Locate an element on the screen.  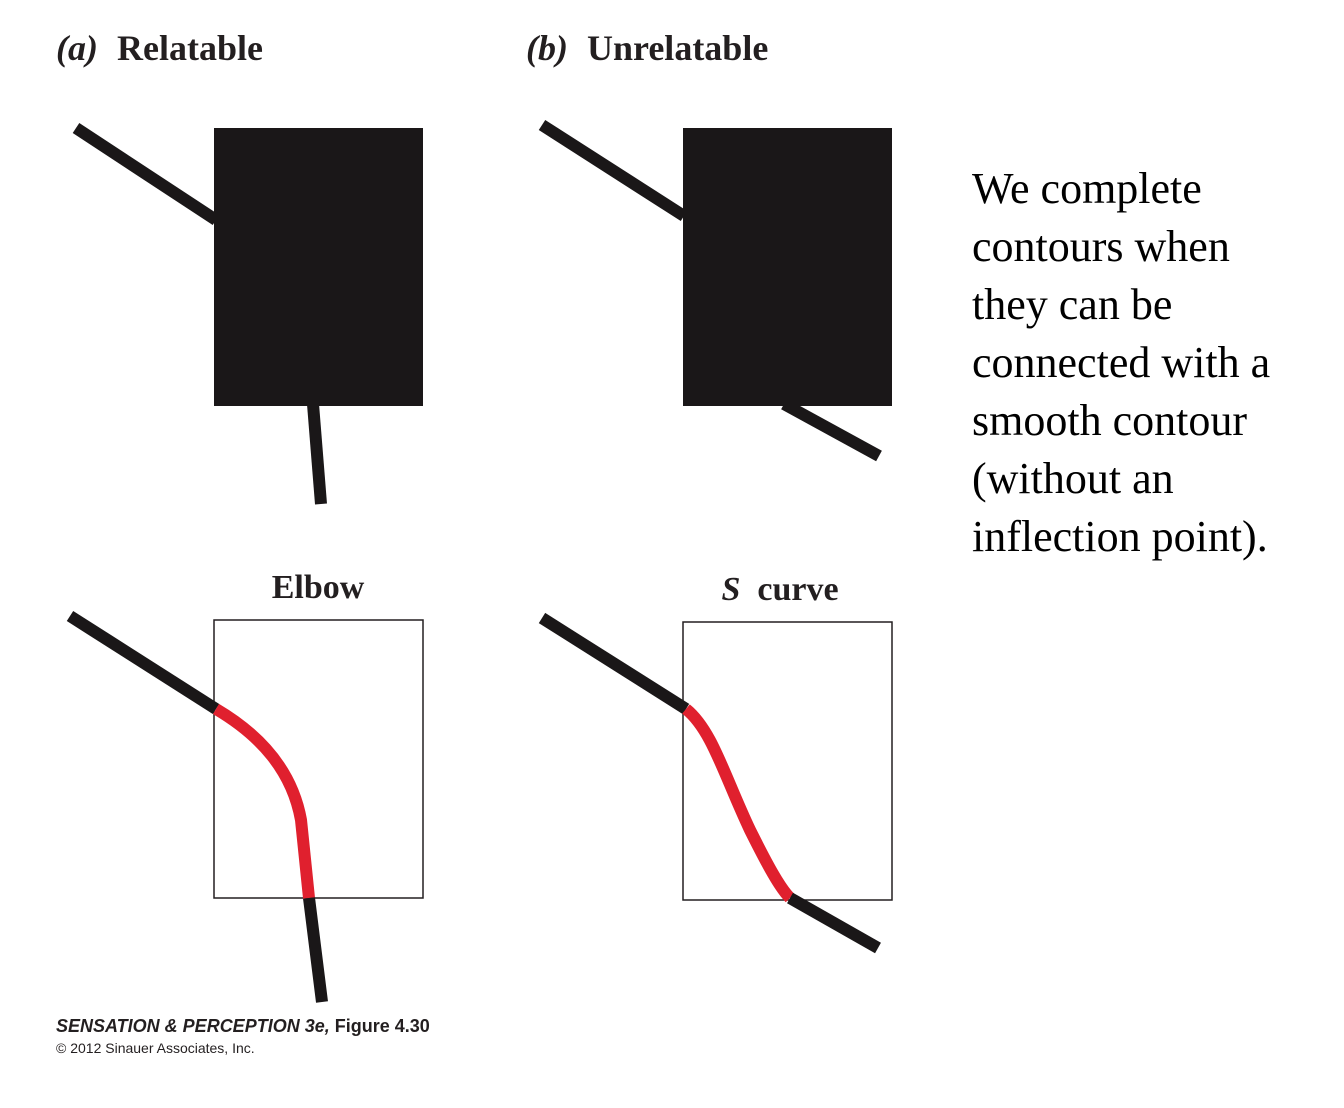
elbow-illustration is located at coordinates (245, 806).